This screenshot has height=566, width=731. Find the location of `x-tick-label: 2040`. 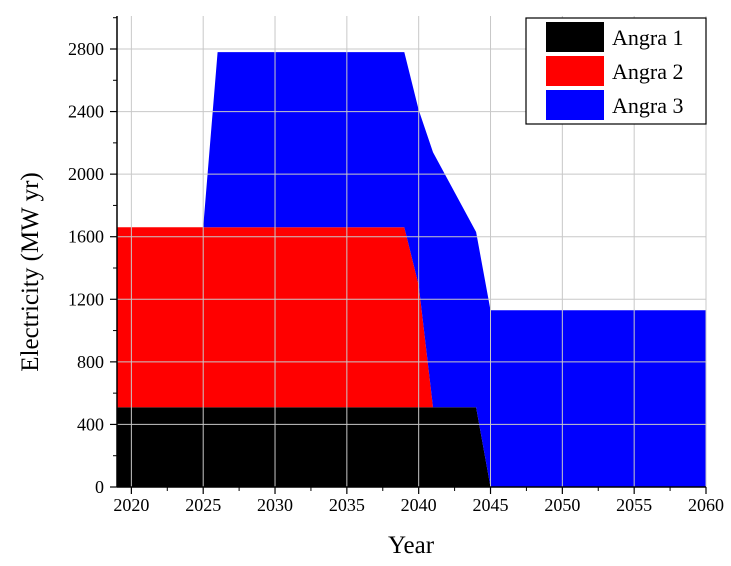

x-tick-label: 2040 is located at coordinates (419, 505).